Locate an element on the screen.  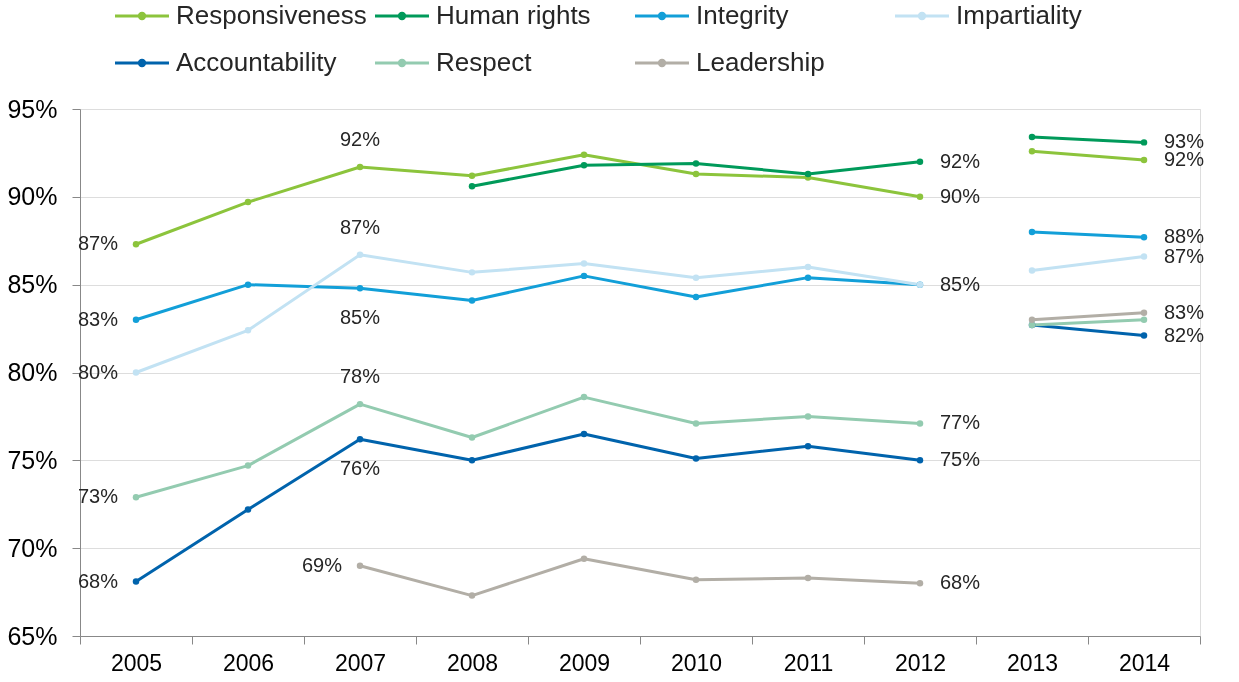
legend-label: Respect is located at coordinates (484, 62).